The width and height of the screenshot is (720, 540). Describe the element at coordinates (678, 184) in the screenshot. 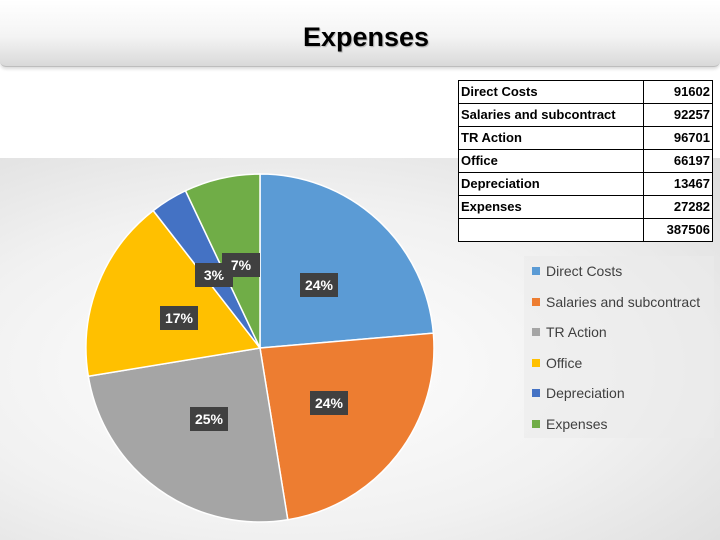

I see `table-cell-value: 13467` at that location.